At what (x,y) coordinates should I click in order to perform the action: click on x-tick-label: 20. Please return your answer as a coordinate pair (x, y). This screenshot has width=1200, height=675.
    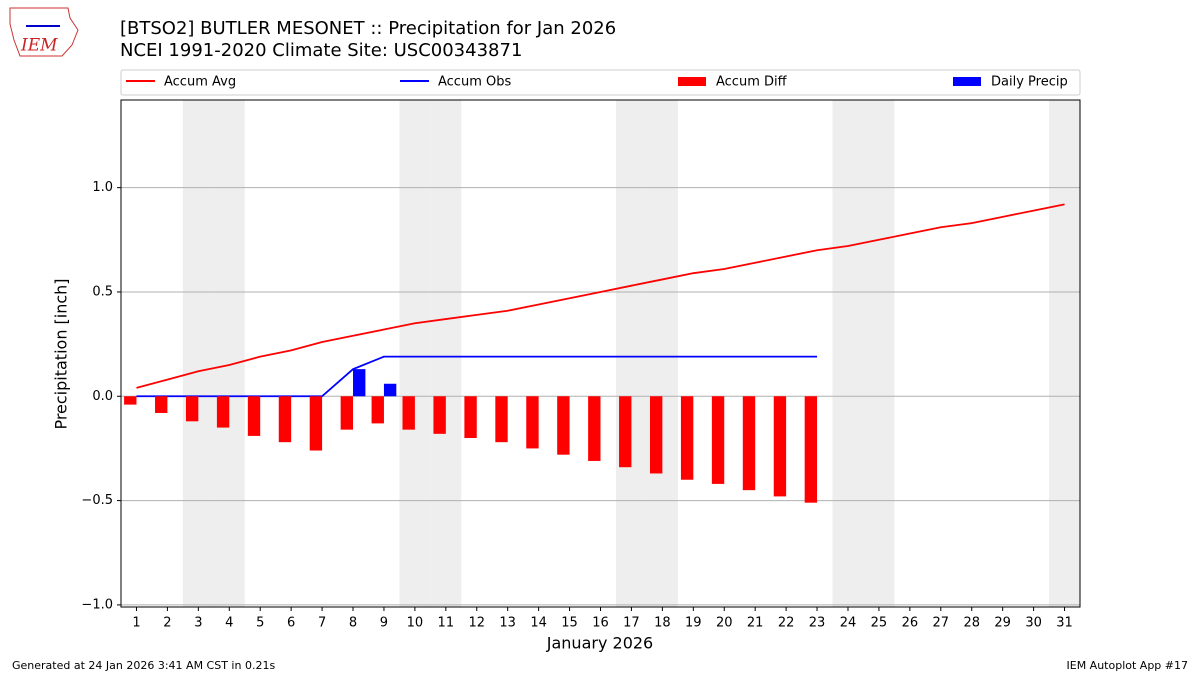
    Looking at the image, I should click on (724, 623).